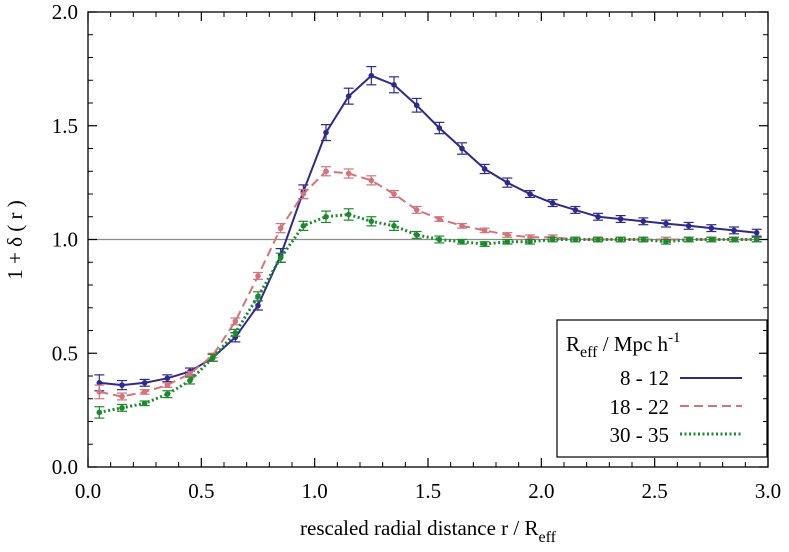  What do you see at coordinates (65, 12) in the screenshot?
I see `y-tick-label: 2.0` at bounding box center [65, 12].